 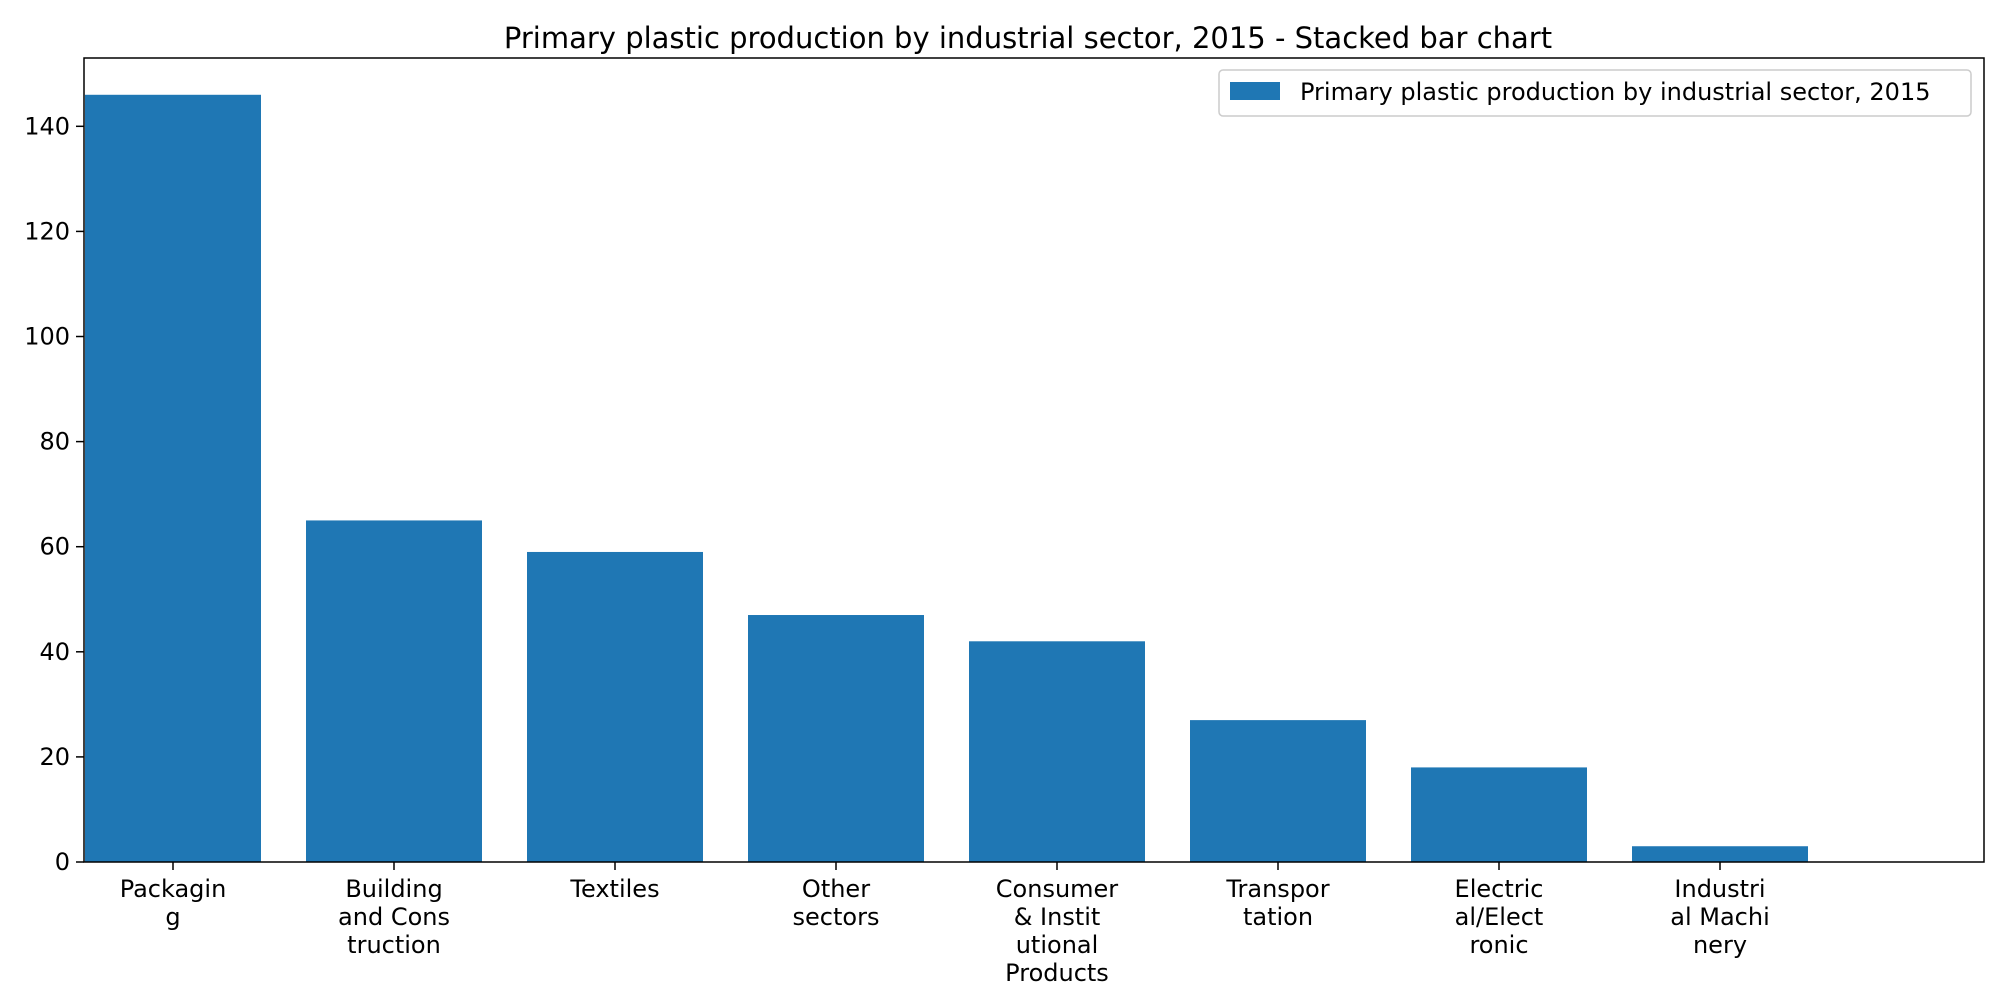 I want to click on x-tick-label-7: Industri al Machi nery, so click(x=1720, y=917).